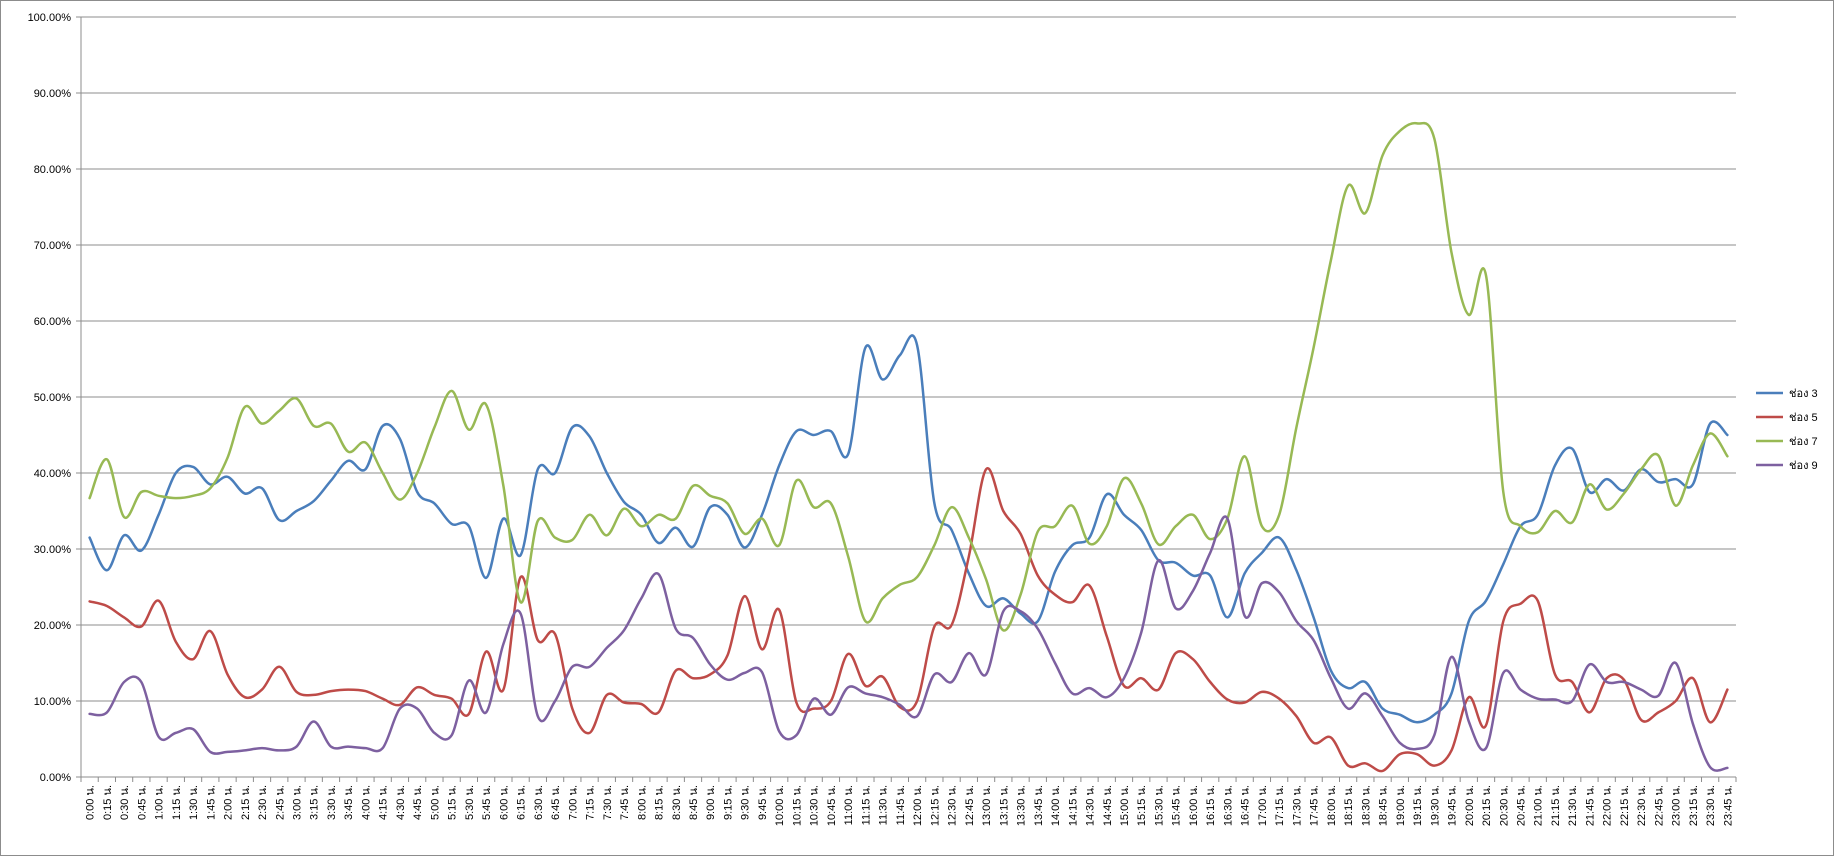 This screenshot has height=860, width=1834. What do you see at coordinates (1470, 805) in the screenshot?
I see `x-tick-label: 20:00 น.` at bounding box center [1470, 805].